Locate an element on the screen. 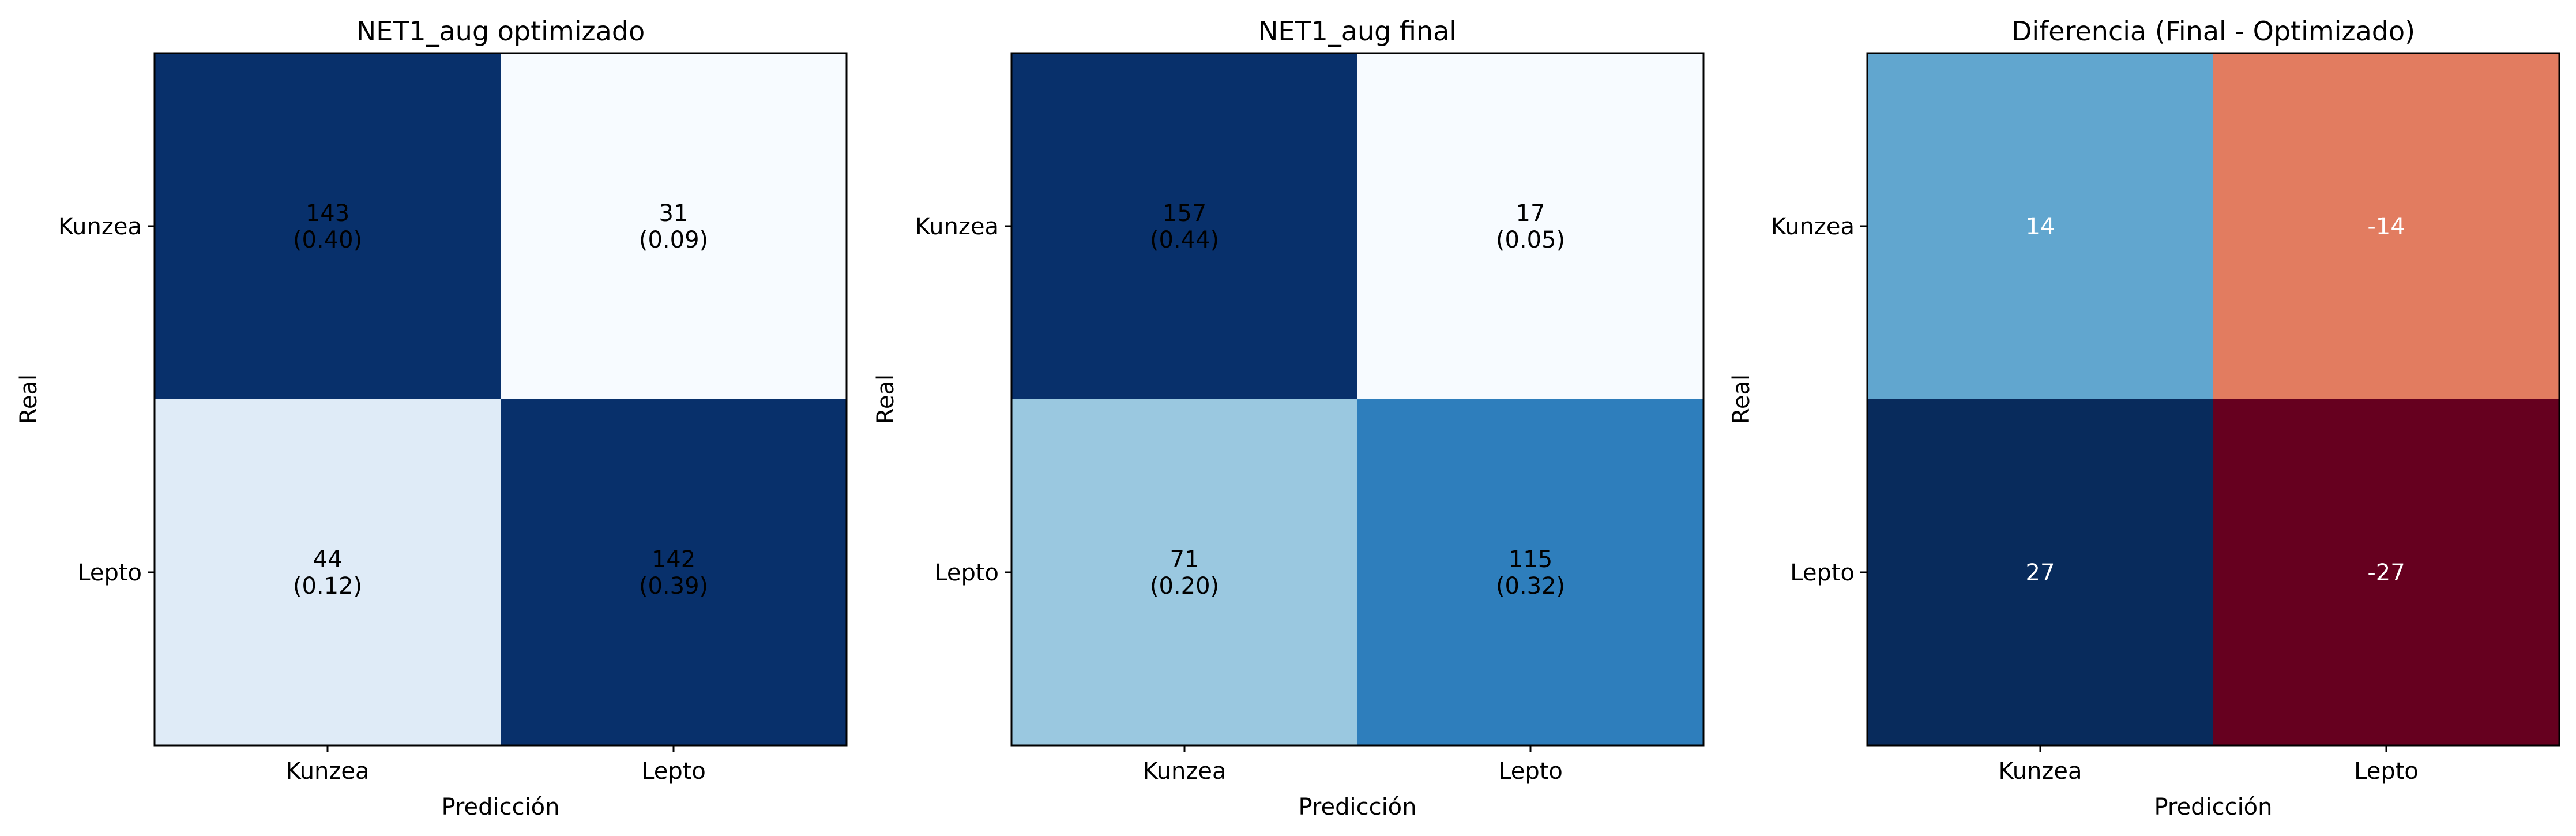 This screenshot has width=2576, height=836. cell-value-label: 115 (0.32) is located at coordinates (1530, 572).